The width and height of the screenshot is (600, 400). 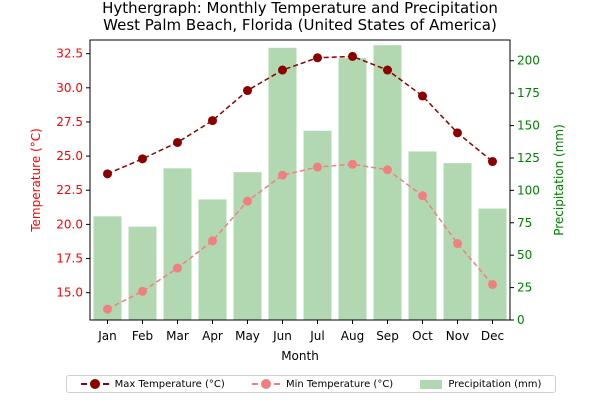 What do you see at coordinates (247, 246) in the screenshot?
I see `precip-bar-may` at bounding box center [247, 246].